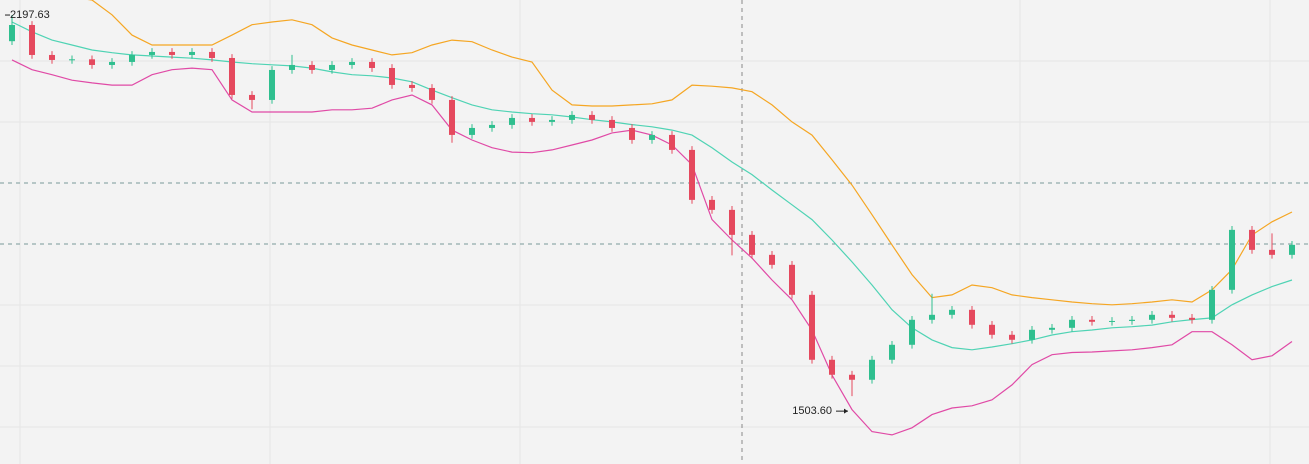 The image size is (1309, 464). I want to click on annotation-label: 2197.63, so click(30, 15).